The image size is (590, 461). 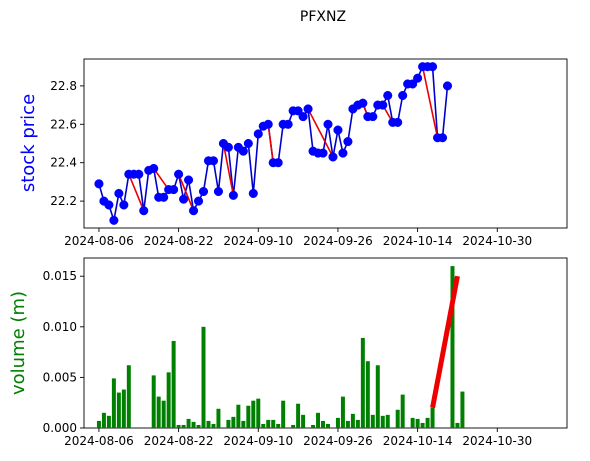 What do you see at coordinates (418, 441) in the screenshot?
I see `volume-x-tick-label: 2024-10-14` at bounding box center [418, 441].